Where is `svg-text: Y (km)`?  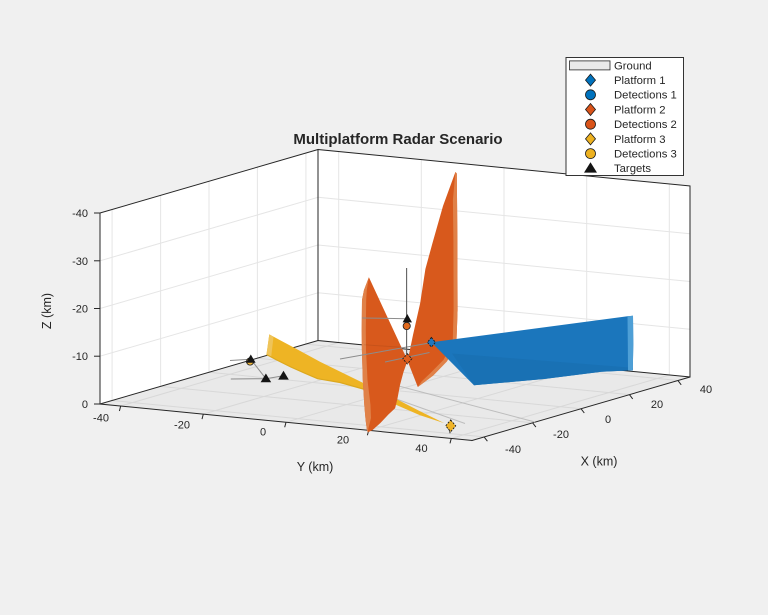 svg-text: Y (km) is located at coordinates (315, 467).